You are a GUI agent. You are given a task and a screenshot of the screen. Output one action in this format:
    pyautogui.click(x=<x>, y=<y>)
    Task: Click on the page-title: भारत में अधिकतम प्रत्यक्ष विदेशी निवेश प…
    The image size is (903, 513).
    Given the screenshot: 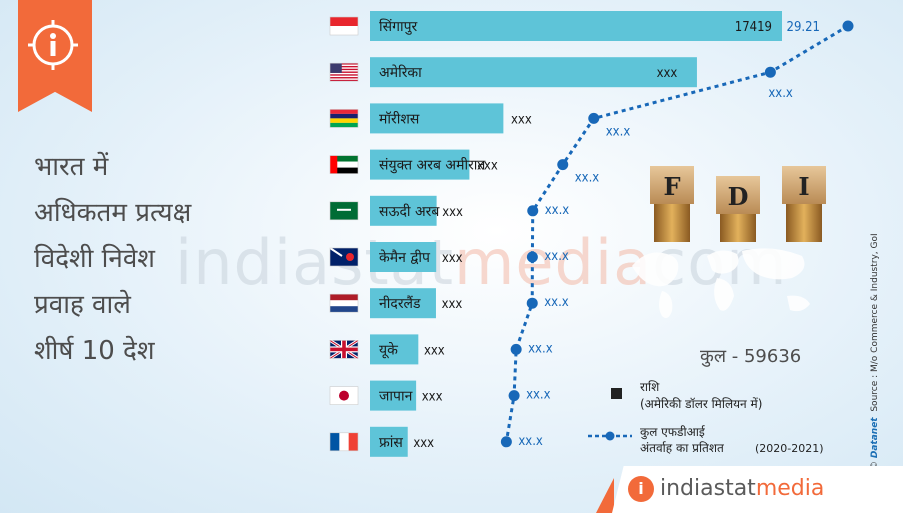 What is the action you would take?
    pyautogui.click(x=149, y=259)
    